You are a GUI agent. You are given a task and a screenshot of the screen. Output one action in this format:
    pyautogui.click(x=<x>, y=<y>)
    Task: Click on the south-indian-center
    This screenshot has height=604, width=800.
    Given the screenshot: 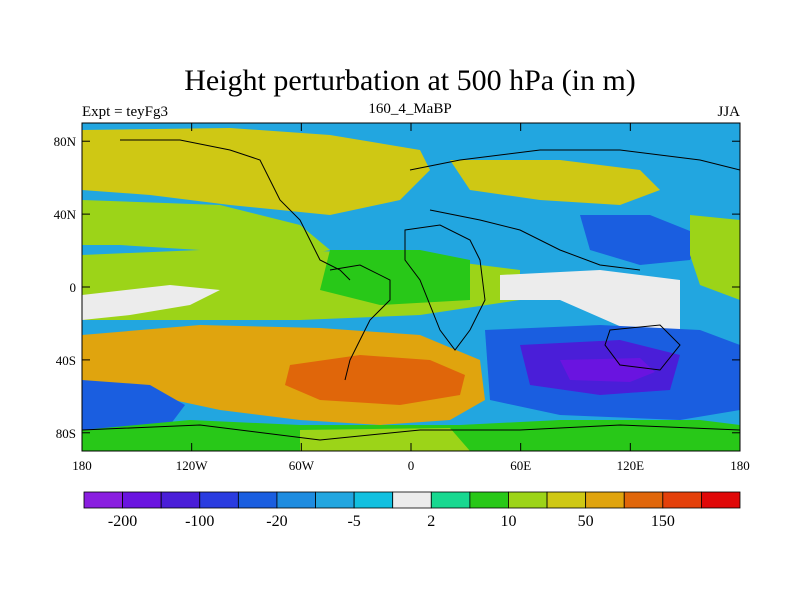 What is the action you would take?
    pyautogui.click(x=607, y=370)
    